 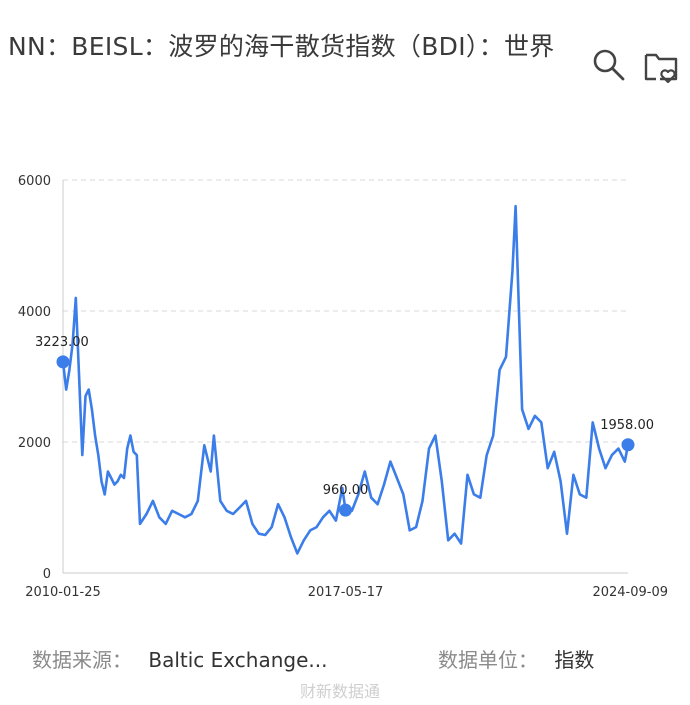 What do you see at coordinates (627, 425) in the screenshot?
I see `data-point-label: 1958.00` at bounding box center [627, 425].